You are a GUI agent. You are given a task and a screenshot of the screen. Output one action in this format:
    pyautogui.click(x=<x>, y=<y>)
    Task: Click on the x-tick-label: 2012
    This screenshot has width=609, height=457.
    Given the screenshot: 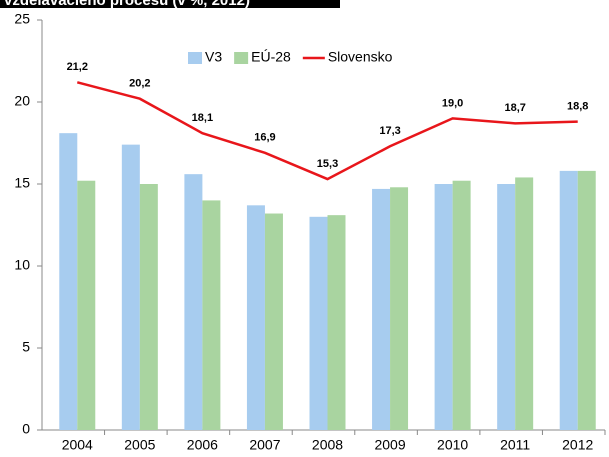 What is the action you would take?
    pyautogui.click(x=577, y=445)
    